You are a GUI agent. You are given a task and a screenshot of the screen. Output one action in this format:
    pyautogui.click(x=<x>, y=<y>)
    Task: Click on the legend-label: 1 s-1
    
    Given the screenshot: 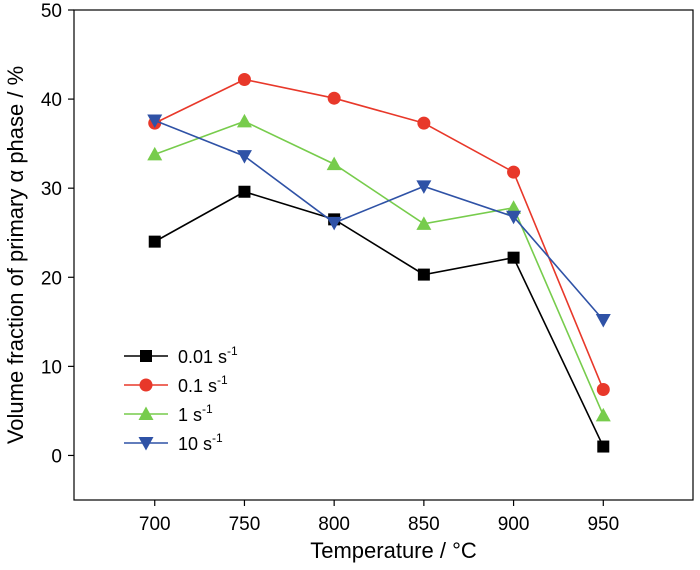 What is the action you would take?
    pyautogui.click(x=195, y=413)
    